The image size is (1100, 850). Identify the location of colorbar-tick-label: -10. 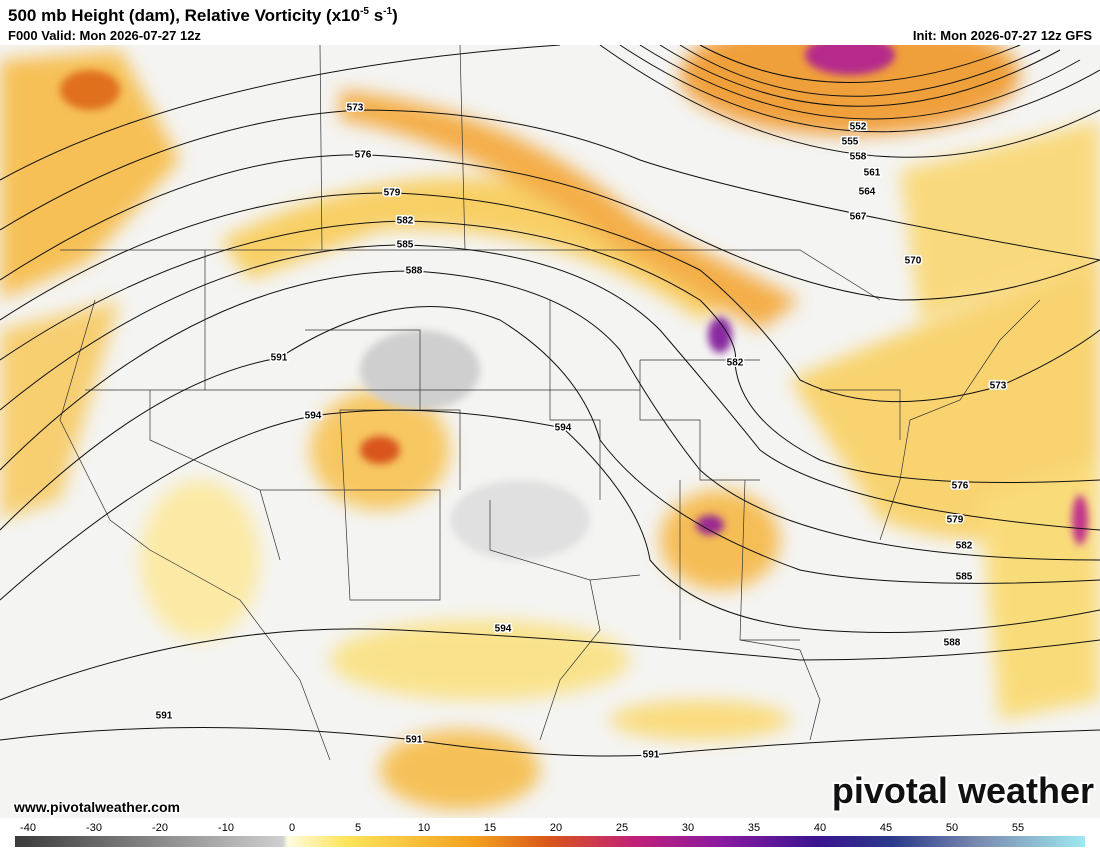
(226, 828).